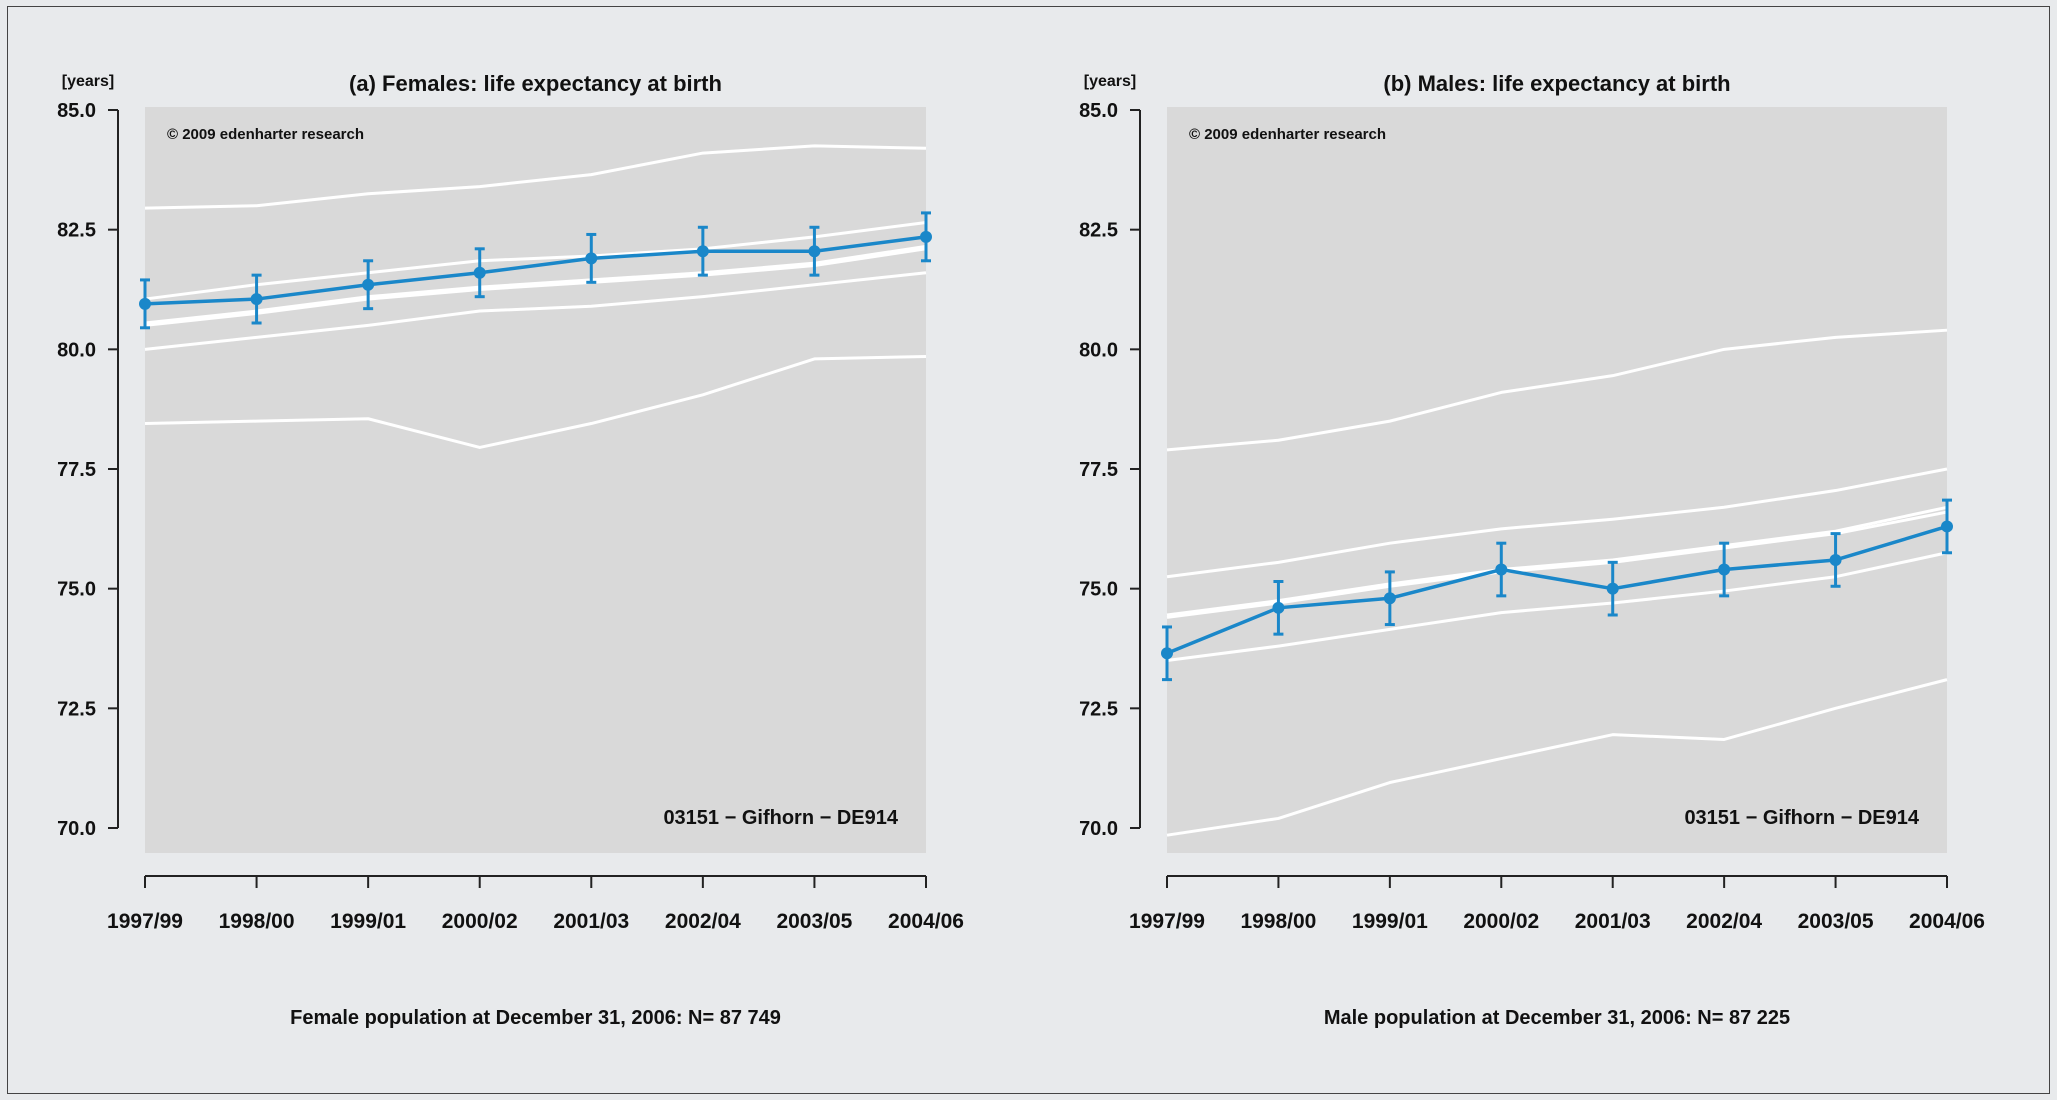 This screenshot has height=1100, width=2057. Describe the element at coordinates (926, 921) in the screenshot. I see `chart-0-x-tick-label: 2004/06` at that location.